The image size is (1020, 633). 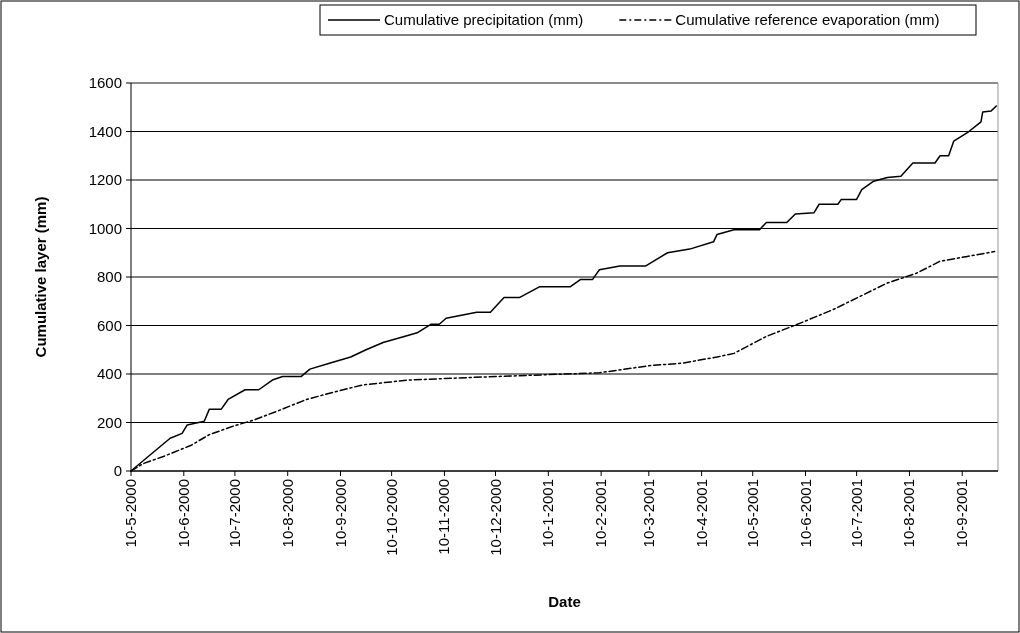 I want to click on x-tick-label: 10-9-2000, so click(x=340, y=513).